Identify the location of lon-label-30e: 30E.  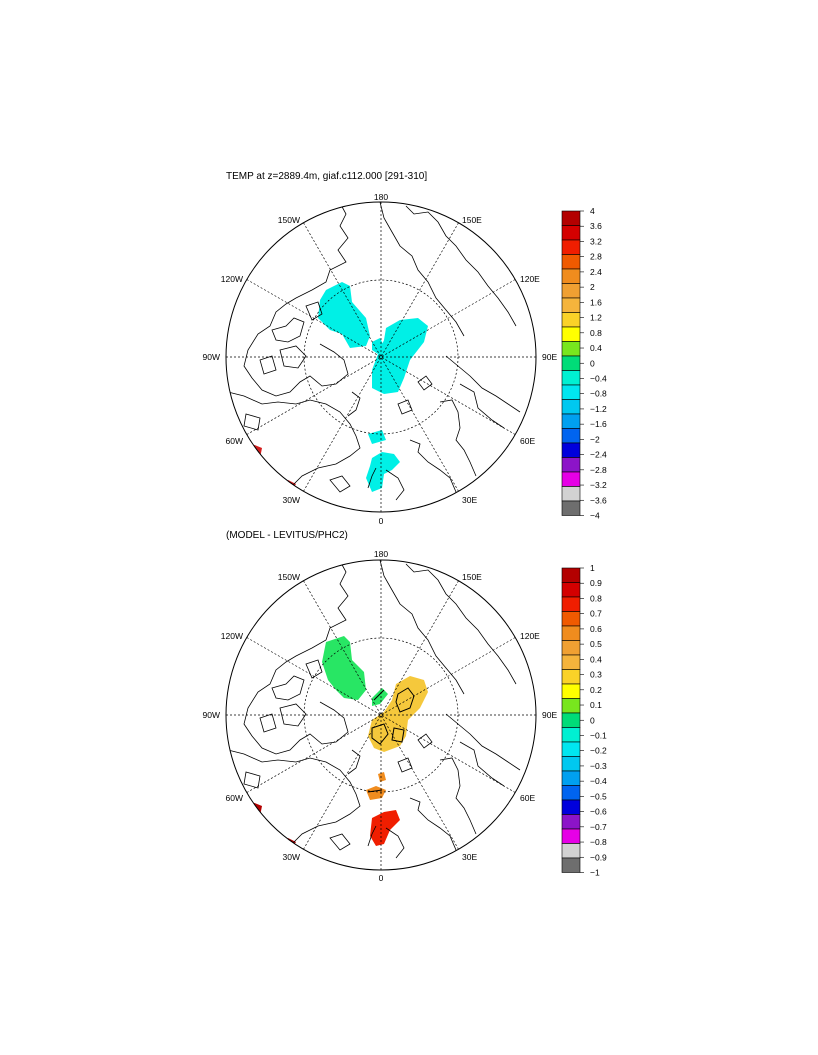
(469, 500).